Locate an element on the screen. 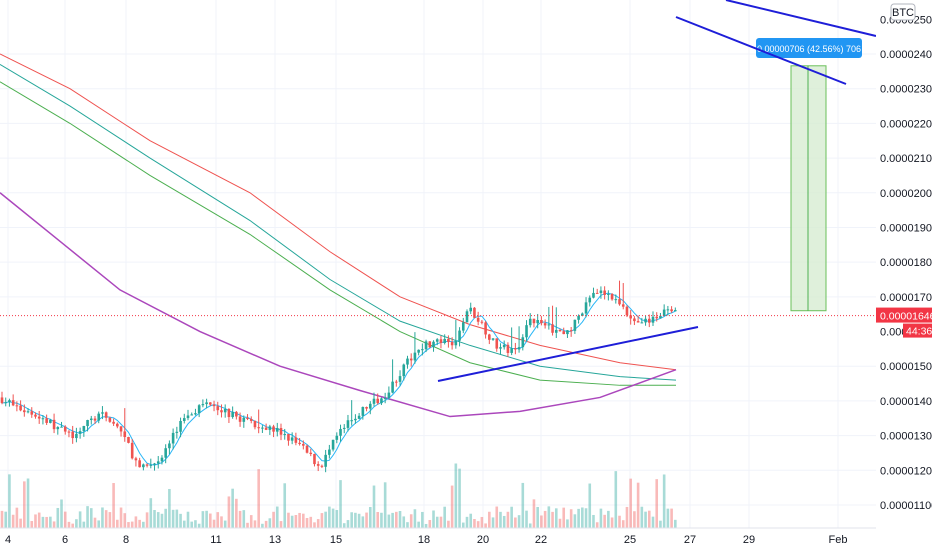  x-tick-label: Feb is located at coordinates (838, 540).